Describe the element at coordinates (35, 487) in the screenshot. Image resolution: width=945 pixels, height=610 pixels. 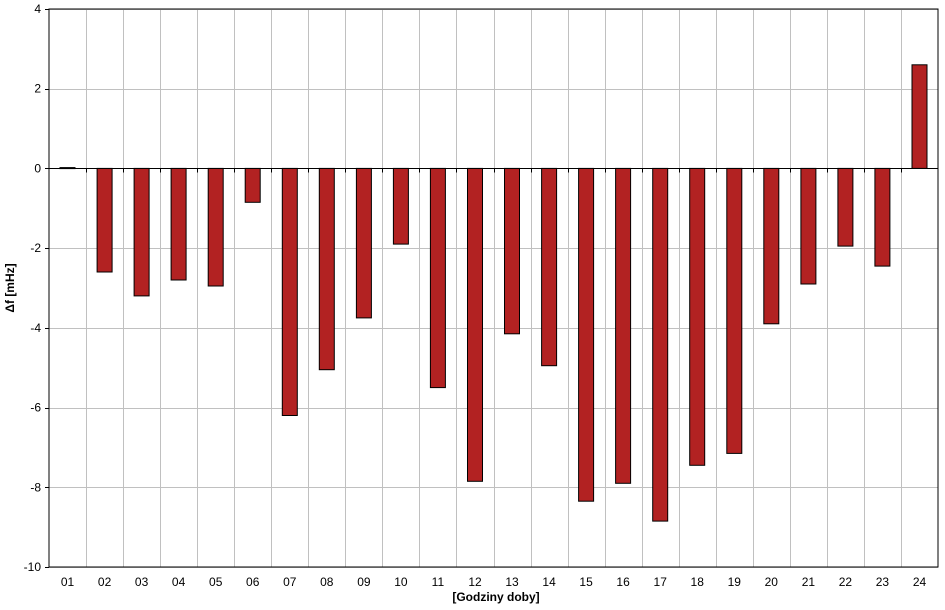
I see `y-tick-label: -8` at that location.